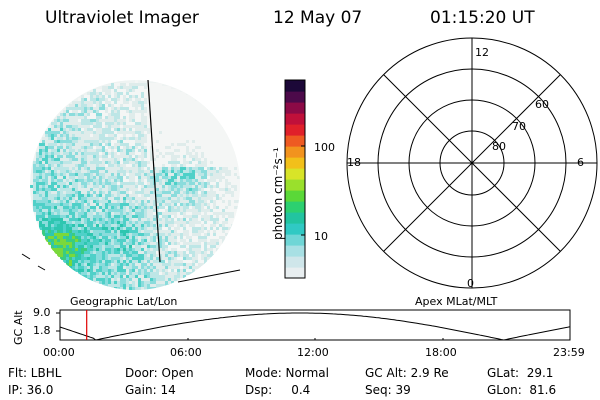 The image size is (600, 400). What do you see at coordinates (324, 147) in the screenshot?
I see `colorbar-tick-100: 100` at bounding box center [324, 147].